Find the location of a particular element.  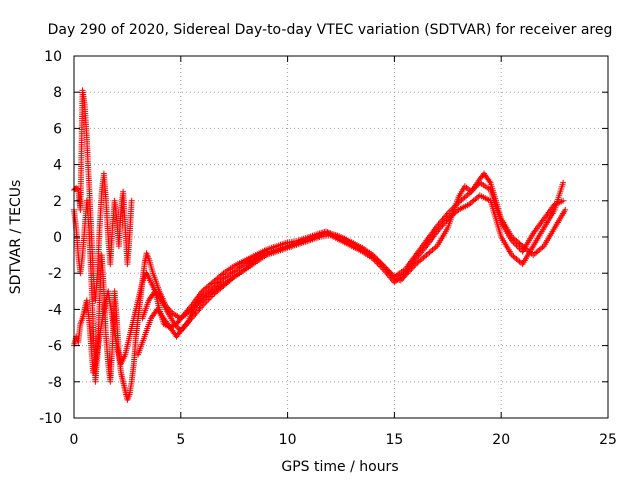

x-tick-label: 10 is located at coordinates (288, 440).